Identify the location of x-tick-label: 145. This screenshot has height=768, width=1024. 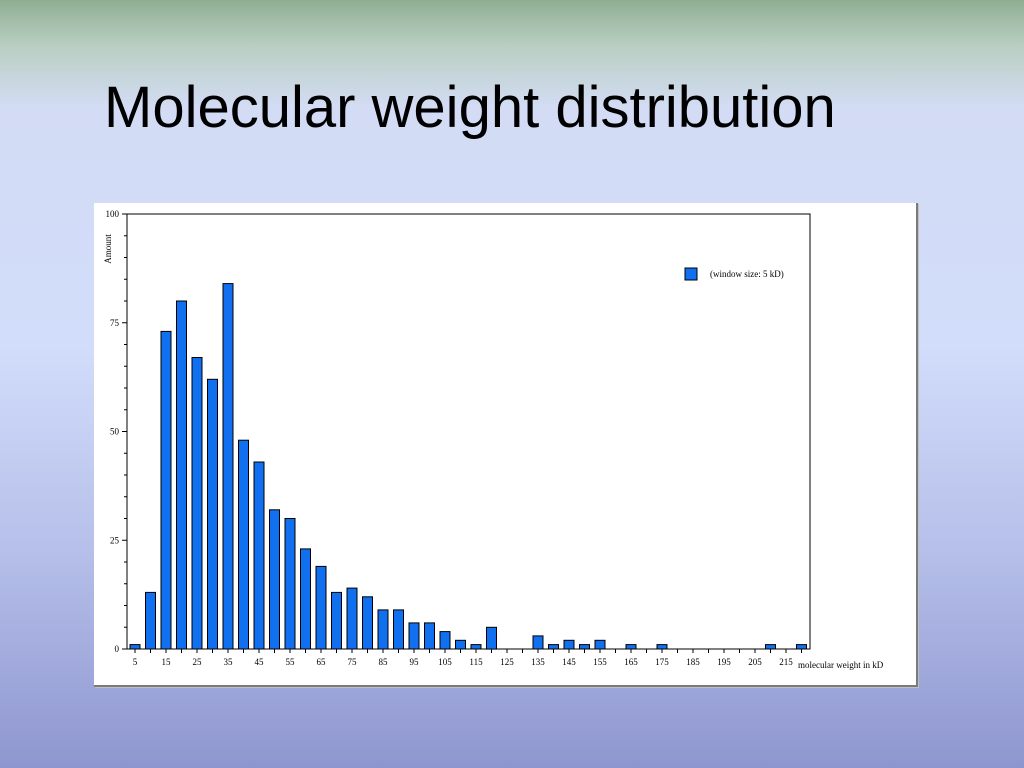
(569, 662).